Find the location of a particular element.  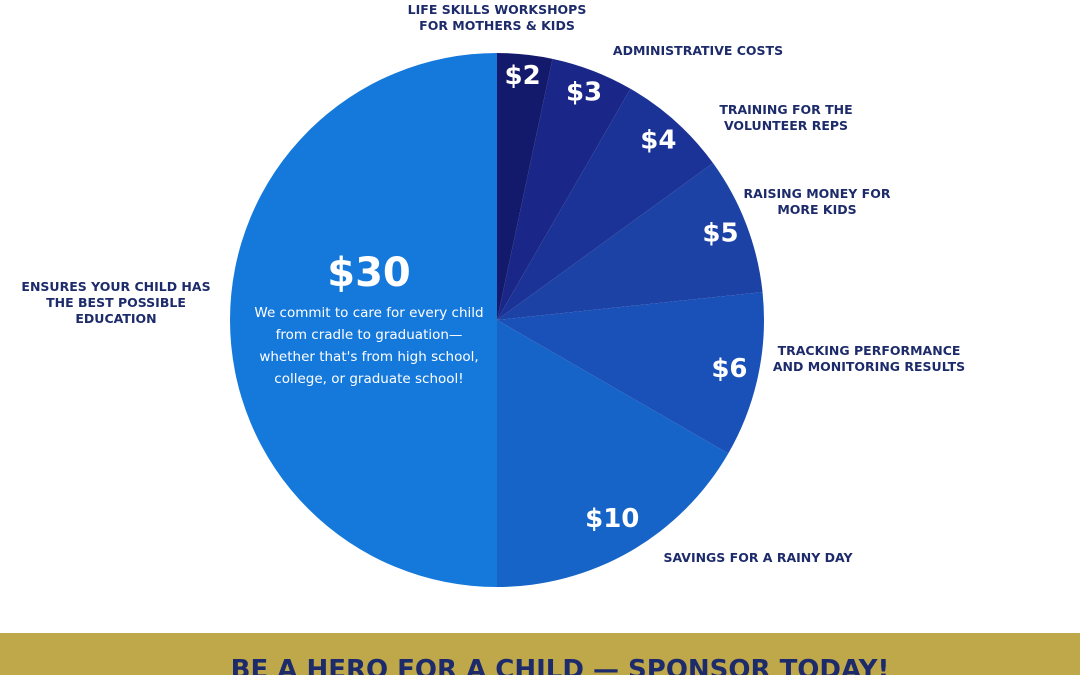

banner-text: BE A HERO FOR A CHILD — SPONSOR TODAY! is located at coordinates (560, 665).